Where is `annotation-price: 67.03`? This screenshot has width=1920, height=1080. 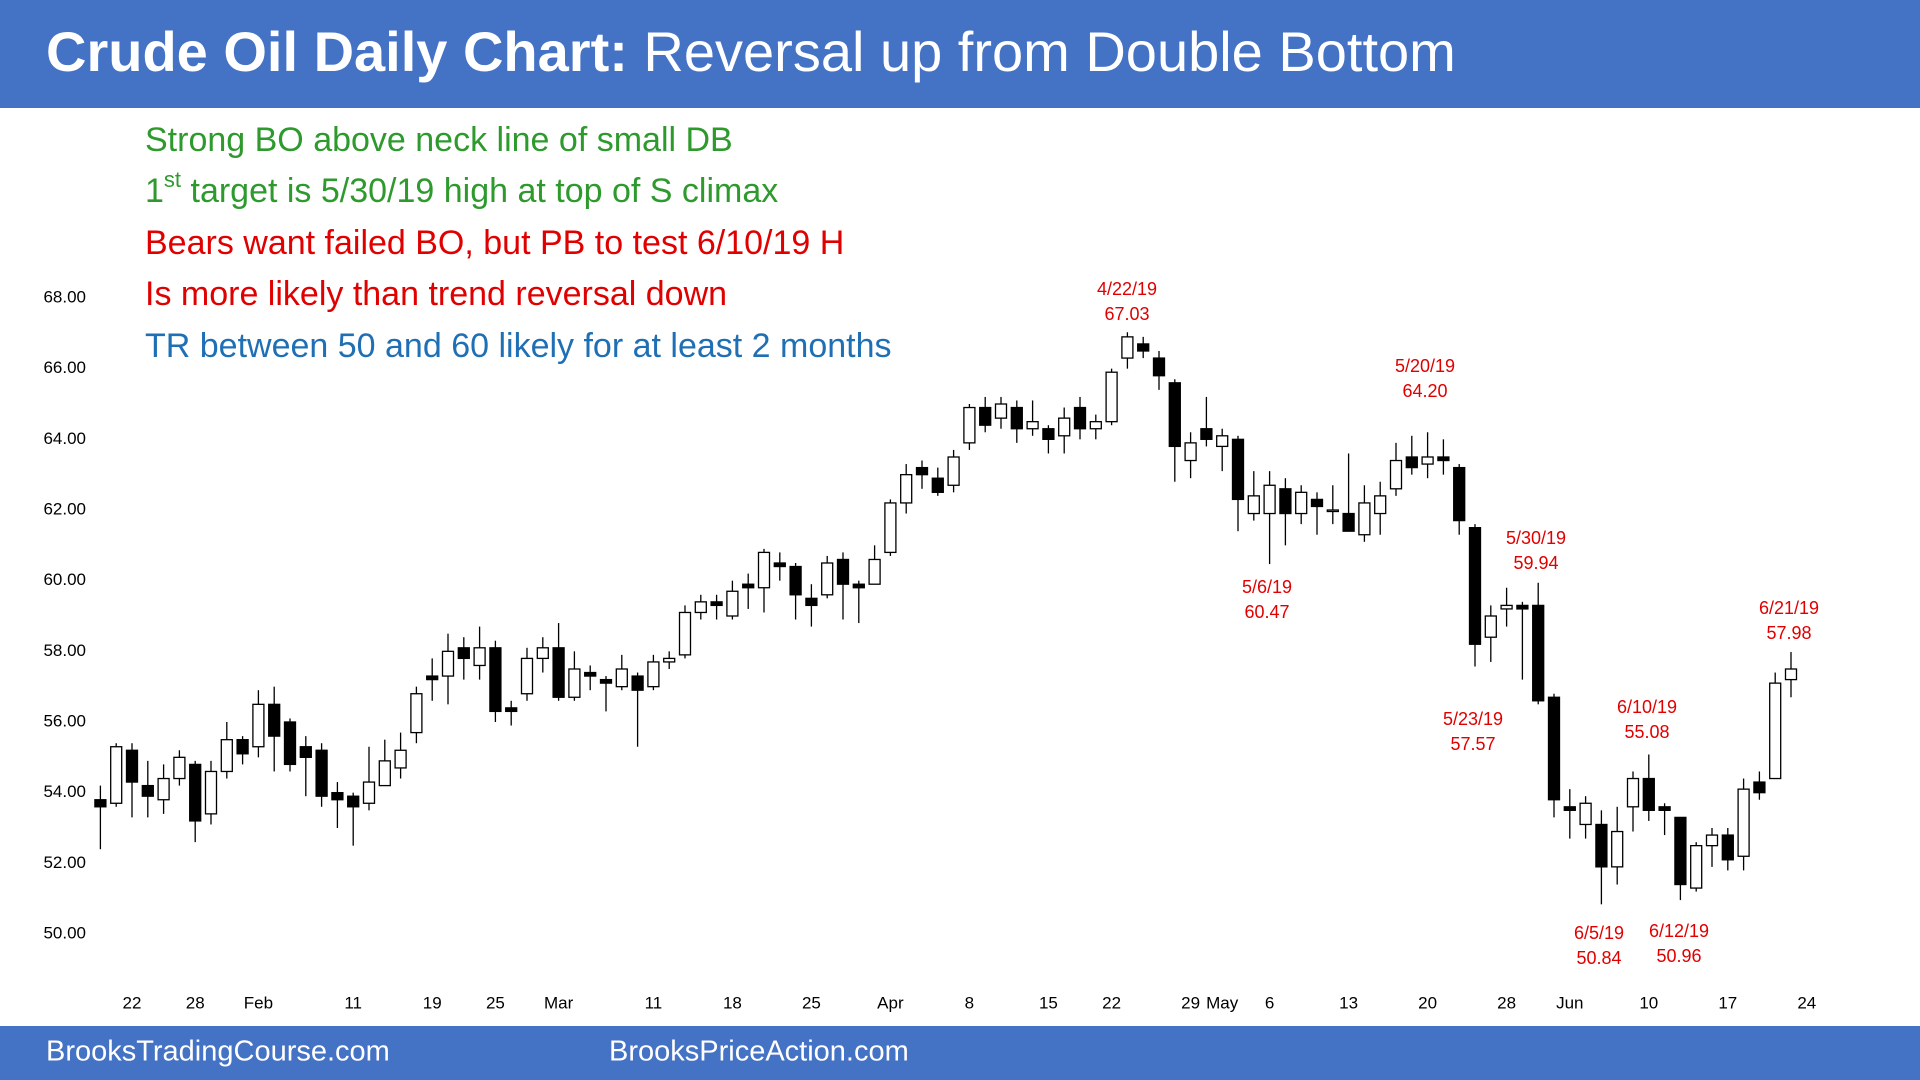
annotation-price: 67.03 is located at coordinates (1126, 314).